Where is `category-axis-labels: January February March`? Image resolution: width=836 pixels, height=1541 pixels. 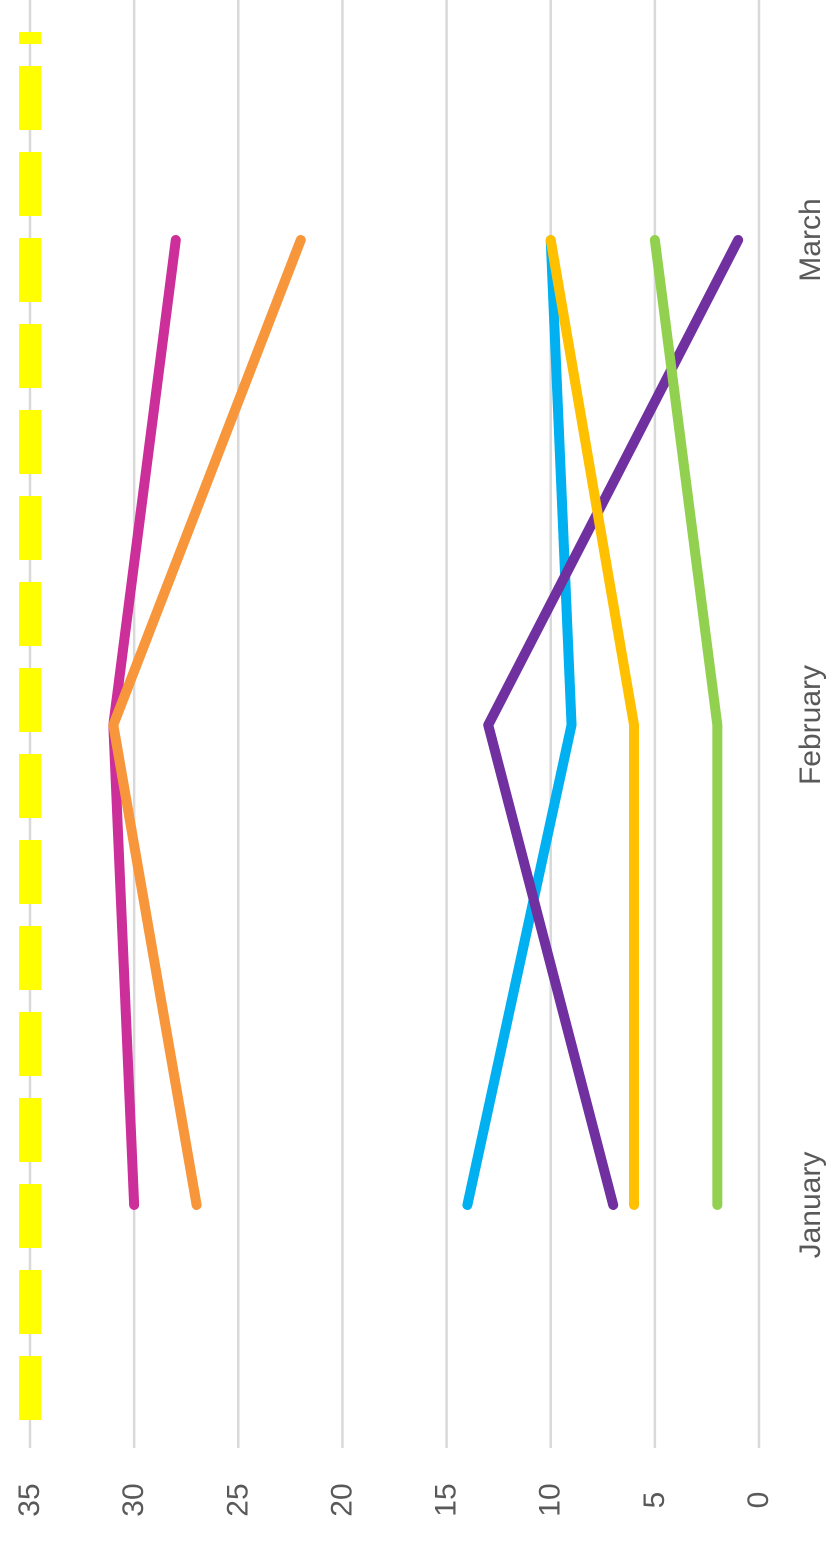 category-axis-labels: January February March is located at coordinates (810, 728).